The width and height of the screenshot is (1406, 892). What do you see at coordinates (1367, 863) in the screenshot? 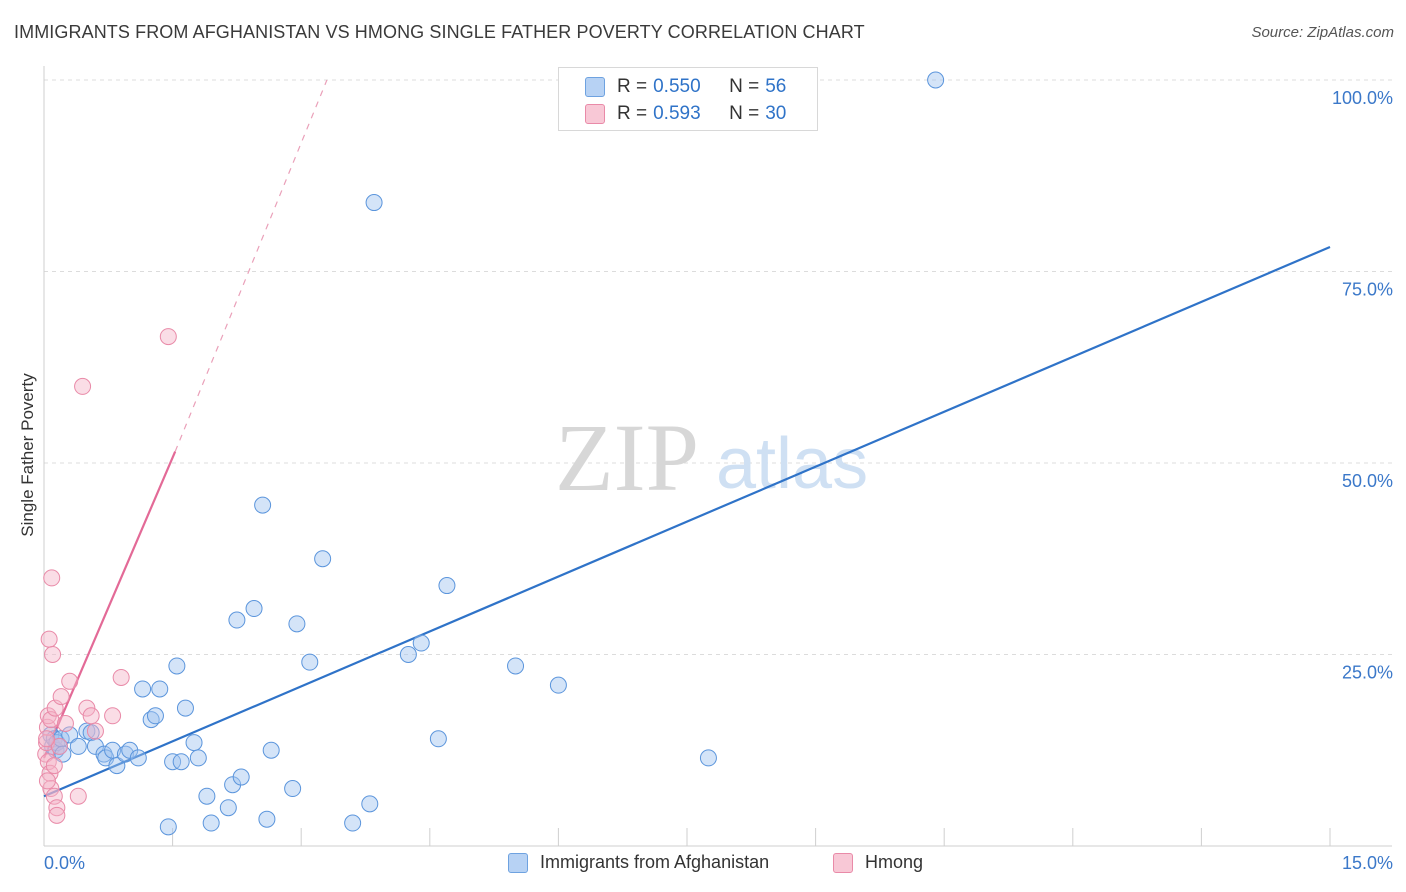
I see `x-tick-label-max: 15.0%` at bounding box center [1367, 863].